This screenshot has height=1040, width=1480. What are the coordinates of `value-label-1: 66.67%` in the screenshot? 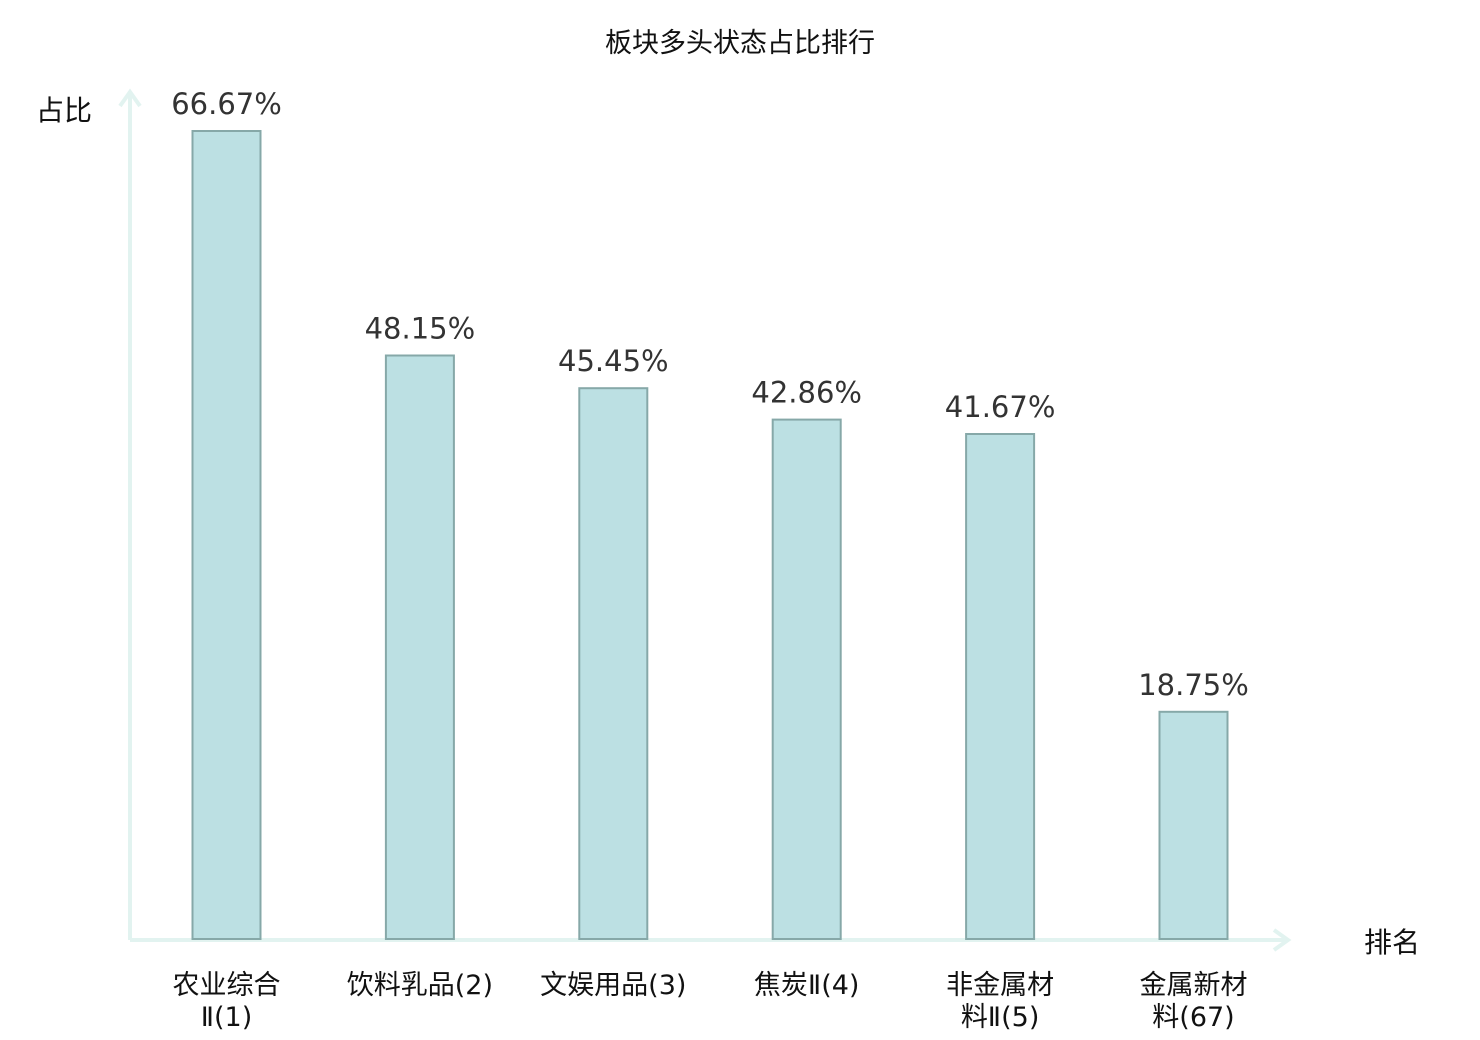 It's located at (226, 104).